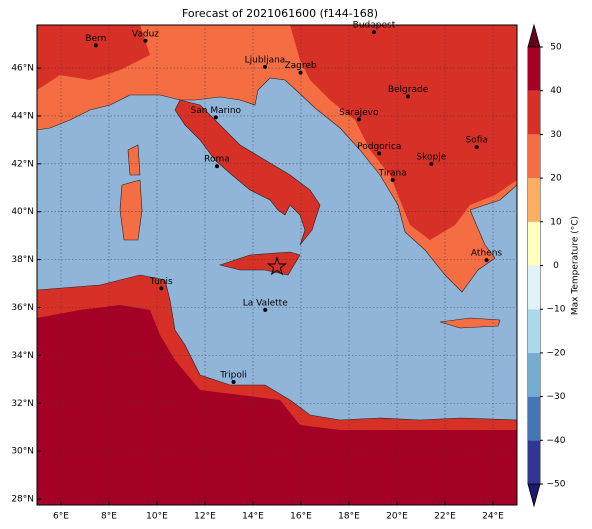 The width and height of the screenshot is (592, 529). I want to click on city-label: Sofia, so click(476, 141).